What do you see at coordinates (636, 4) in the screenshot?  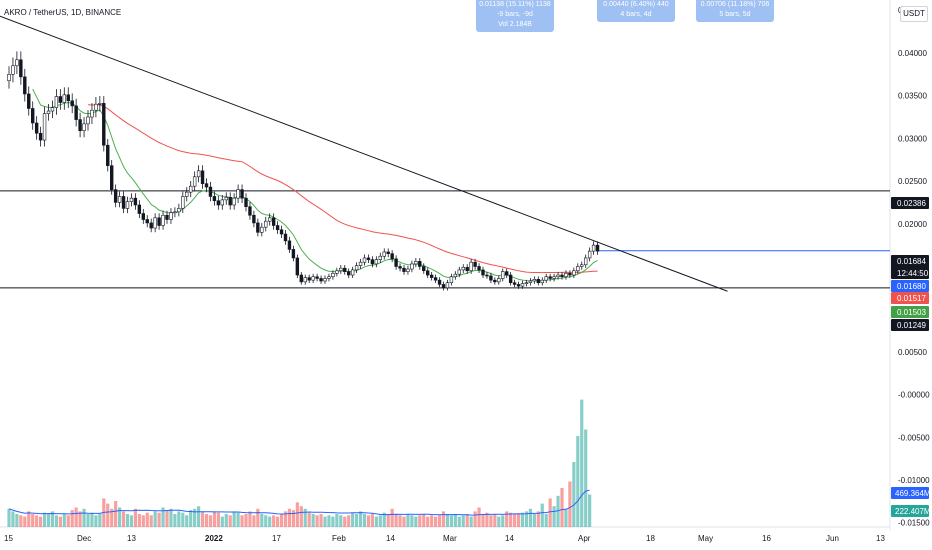 I see `measure-2-change: 0.00440 (6.40%) 440` at bounding box center [636, 4].